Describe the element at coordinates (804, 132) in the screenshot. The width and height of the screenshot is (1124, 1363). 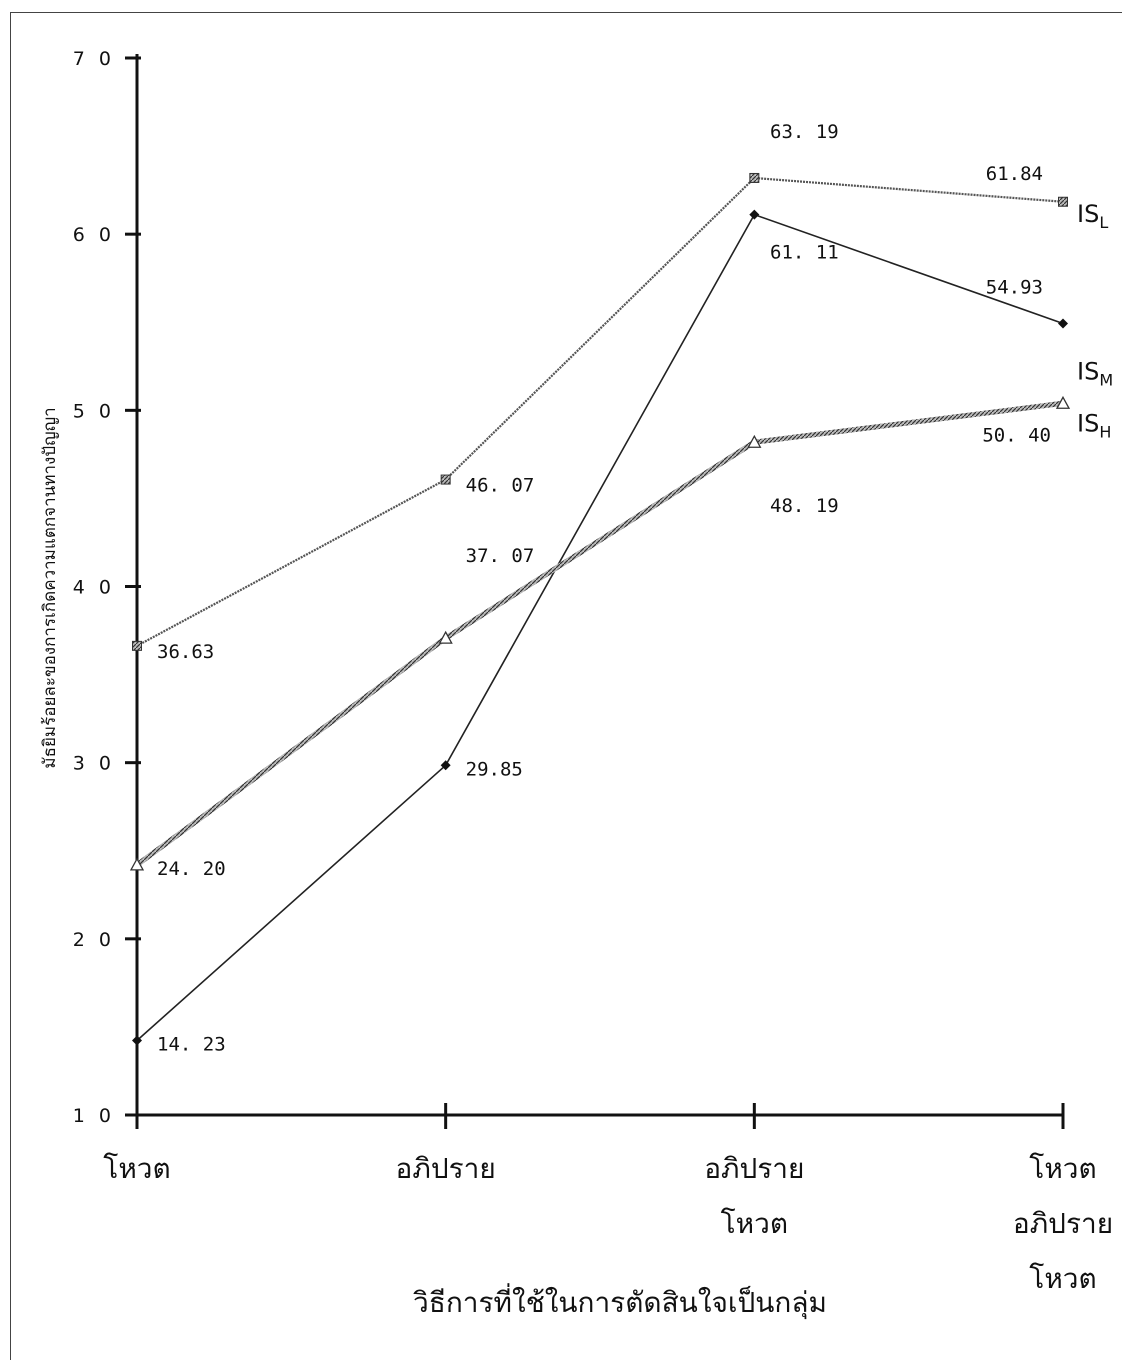
I see `data-label: 63. 19` at that location.